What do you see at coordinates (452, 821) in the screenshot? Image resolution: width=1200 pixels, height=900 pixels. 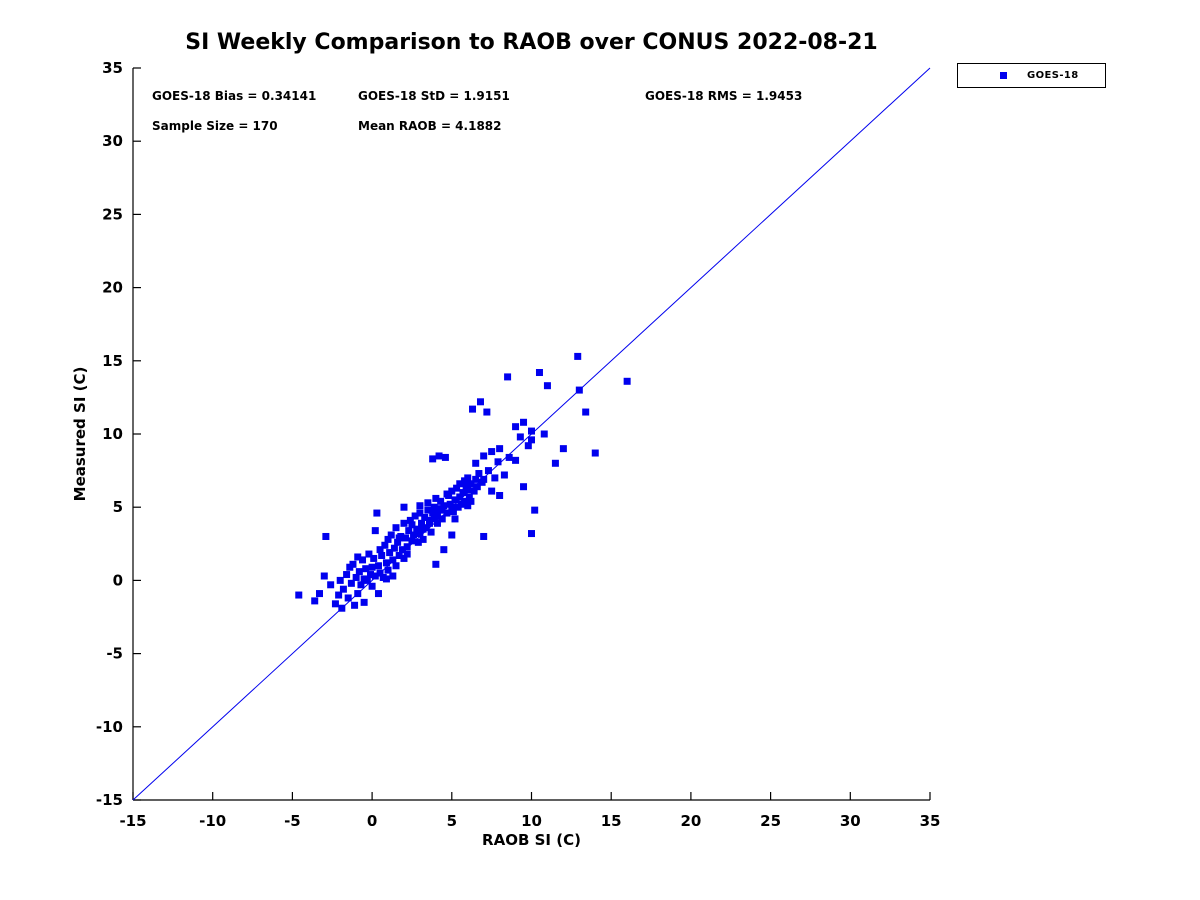 I see `x-tick-label: 5` at bounding box center [452, 821].